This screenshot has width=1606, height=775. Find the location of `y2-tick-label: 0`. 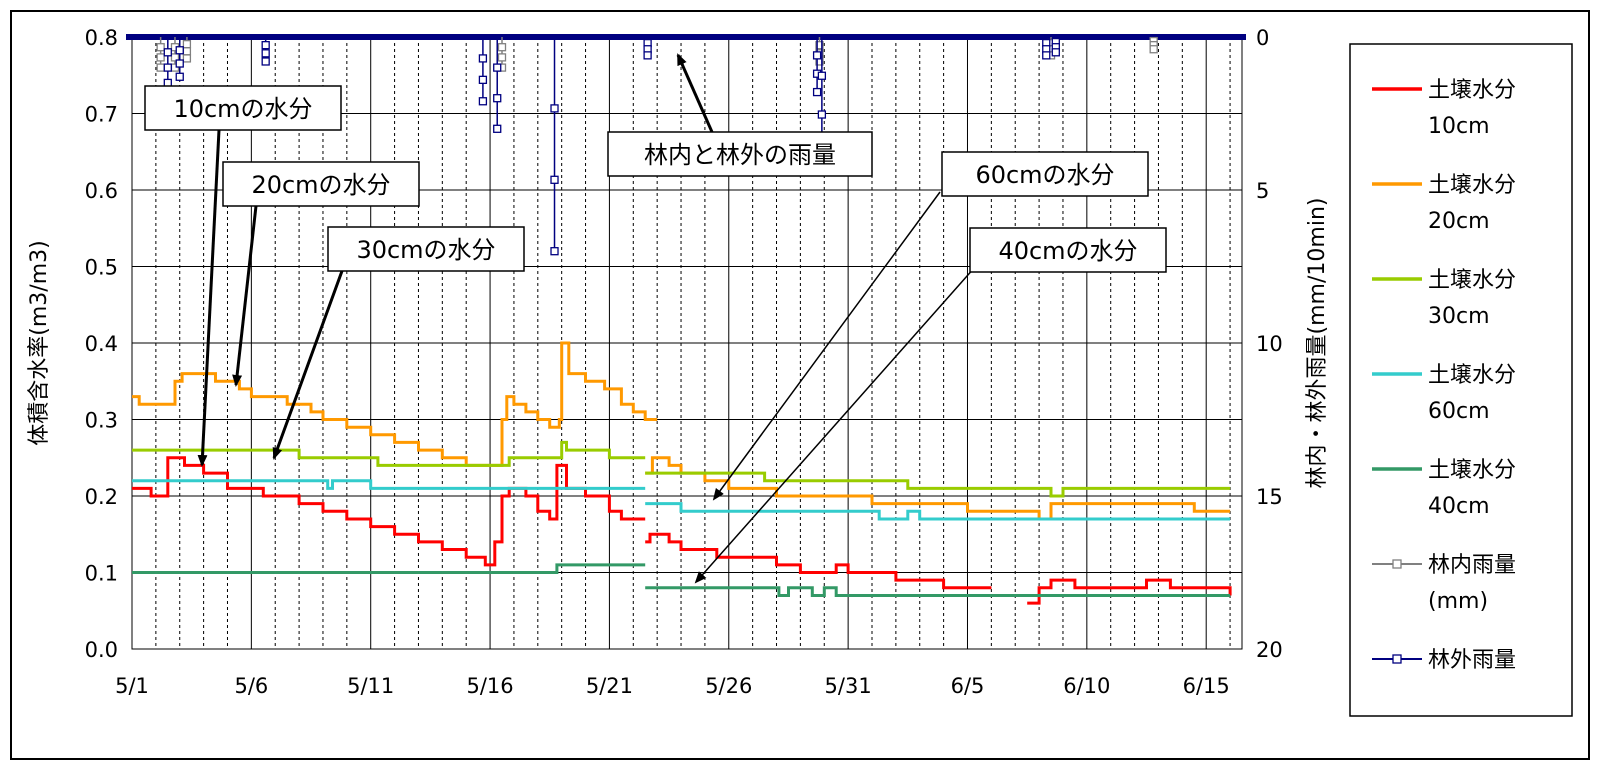

y2-tick-label: 0 is located at coordinates (1262, 38).